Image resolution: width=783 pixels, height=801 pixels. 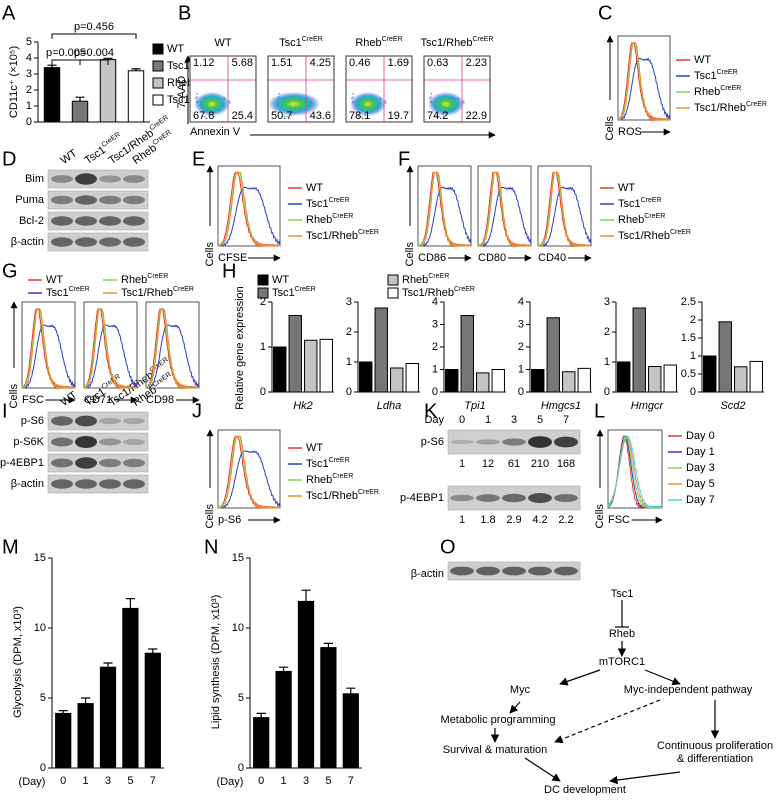 I want to click on y-tick-label: 1, so click(x=435, y=369).